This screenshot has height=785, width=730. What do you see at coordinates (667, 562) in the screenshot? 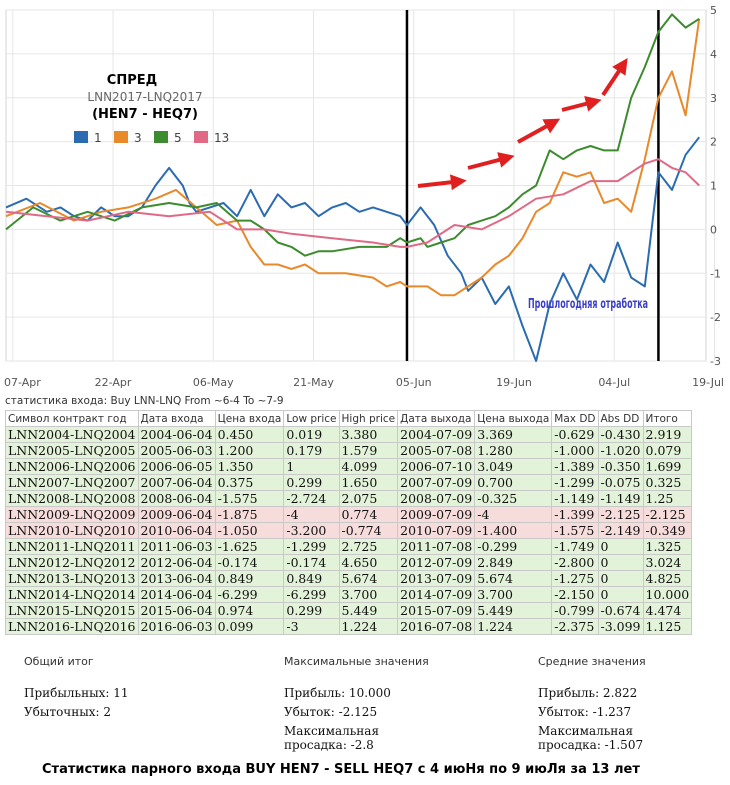
I see `table-cell: 3.024` at bounding box center [667, 562].